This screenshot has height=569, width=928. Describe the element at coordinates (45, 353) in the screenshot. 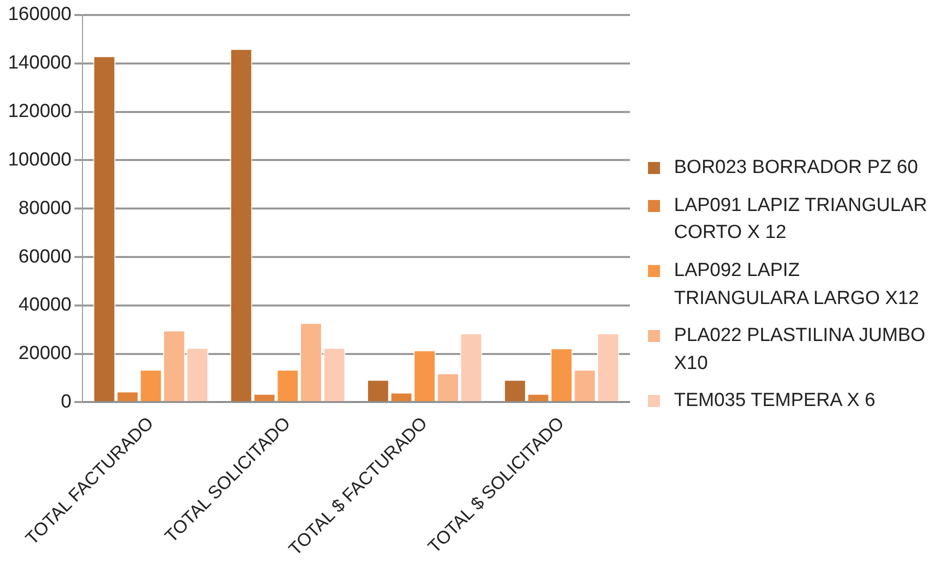

I see `y-tick-label: 20000` at that location.